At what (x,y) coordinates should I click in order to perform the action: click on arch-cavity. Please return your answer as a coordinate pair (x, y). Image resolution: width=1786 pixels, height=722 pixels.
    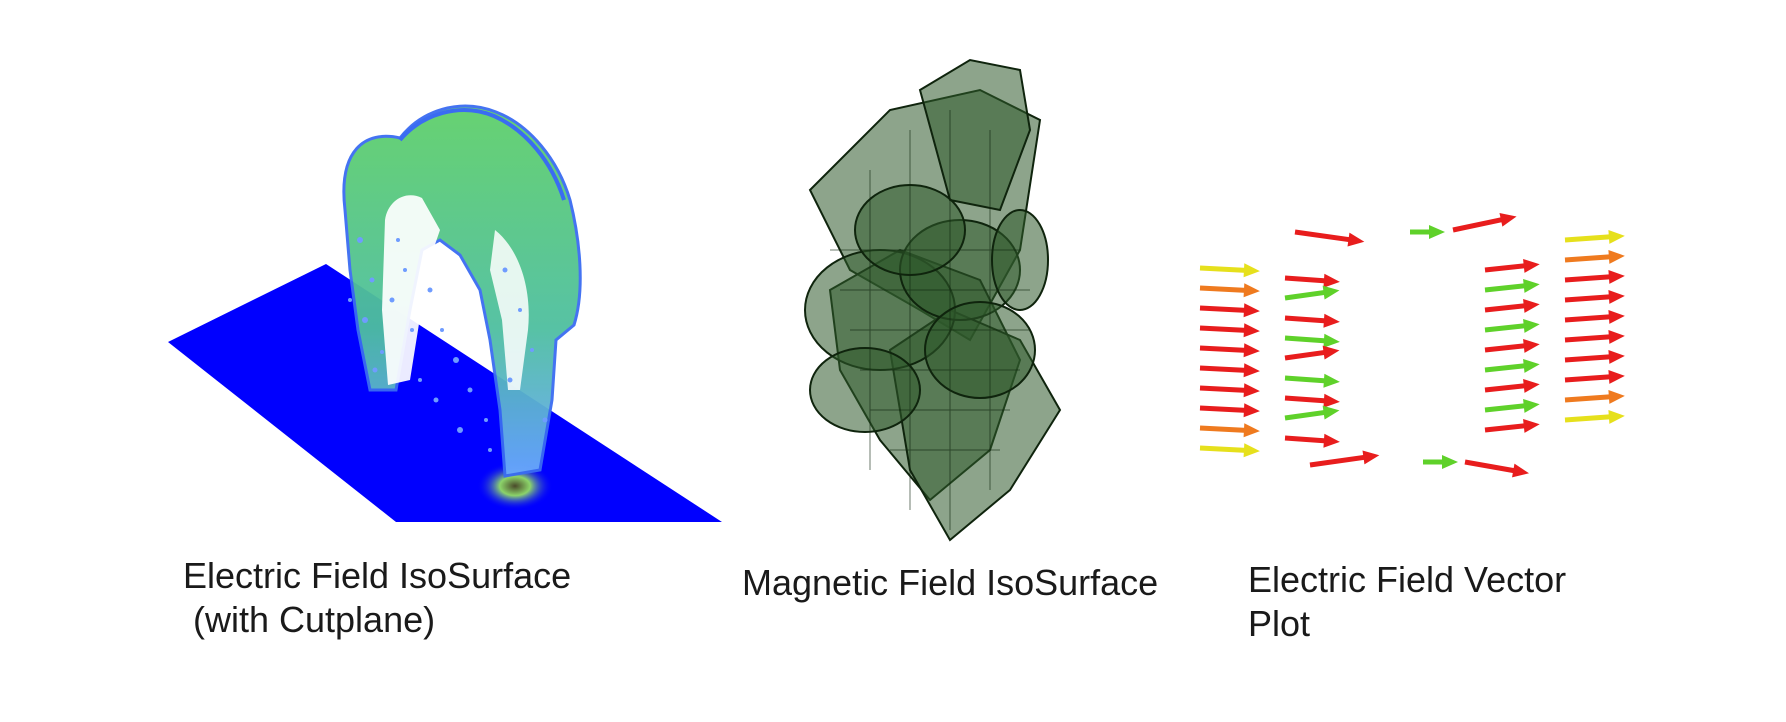
    Looking at the image, I should click on (411, 290).